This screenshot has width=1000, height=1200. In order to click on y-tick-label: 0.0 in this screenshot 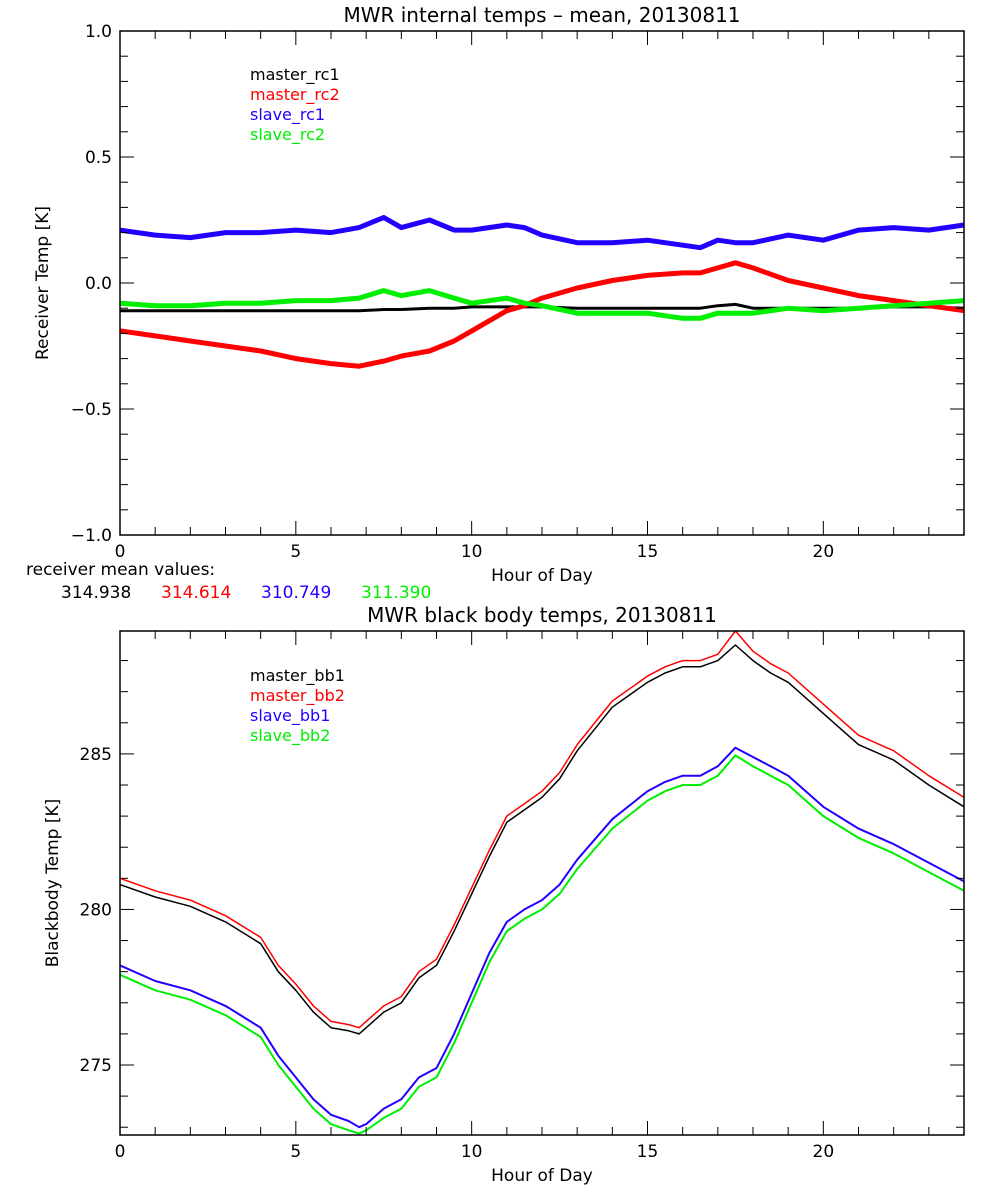, I will do `click(98, 284)`.